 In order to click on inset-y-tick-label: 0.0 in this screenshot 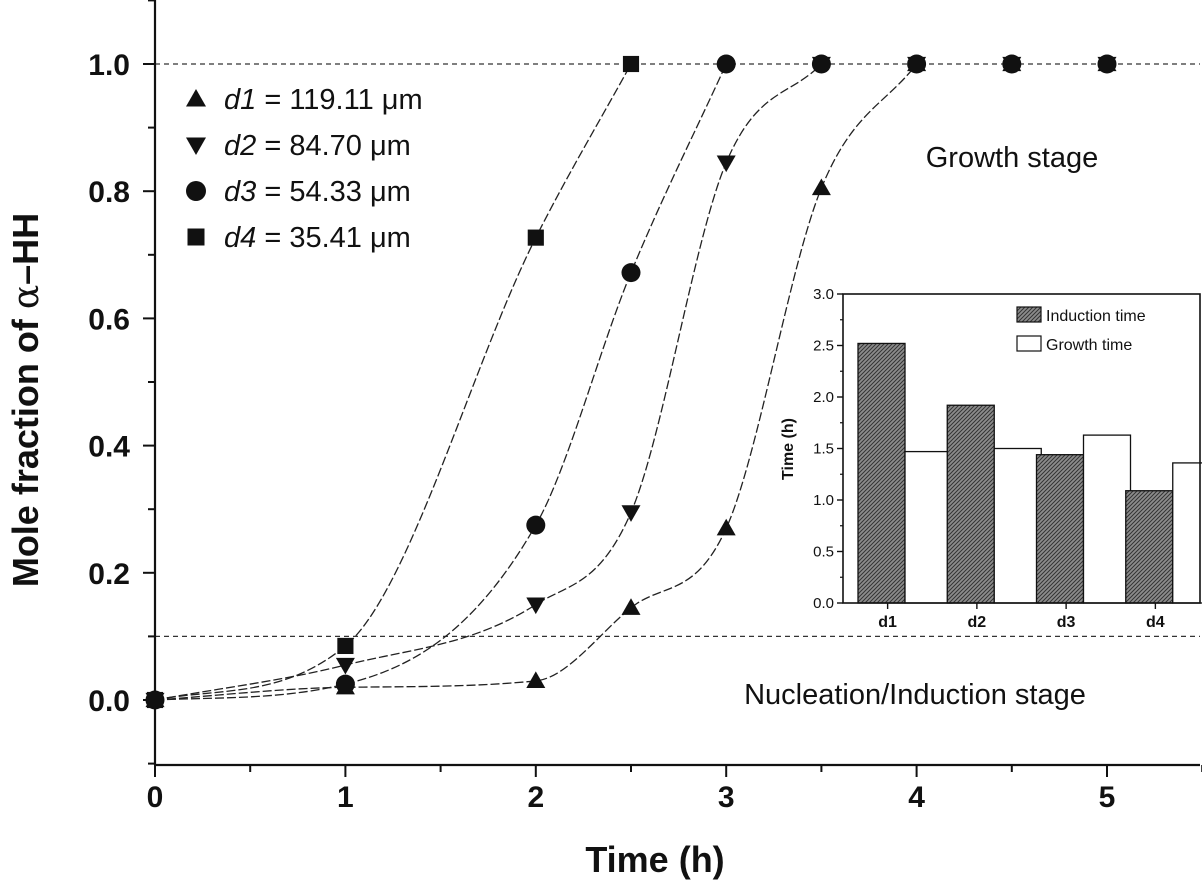, I will do `click(823, 603)`.